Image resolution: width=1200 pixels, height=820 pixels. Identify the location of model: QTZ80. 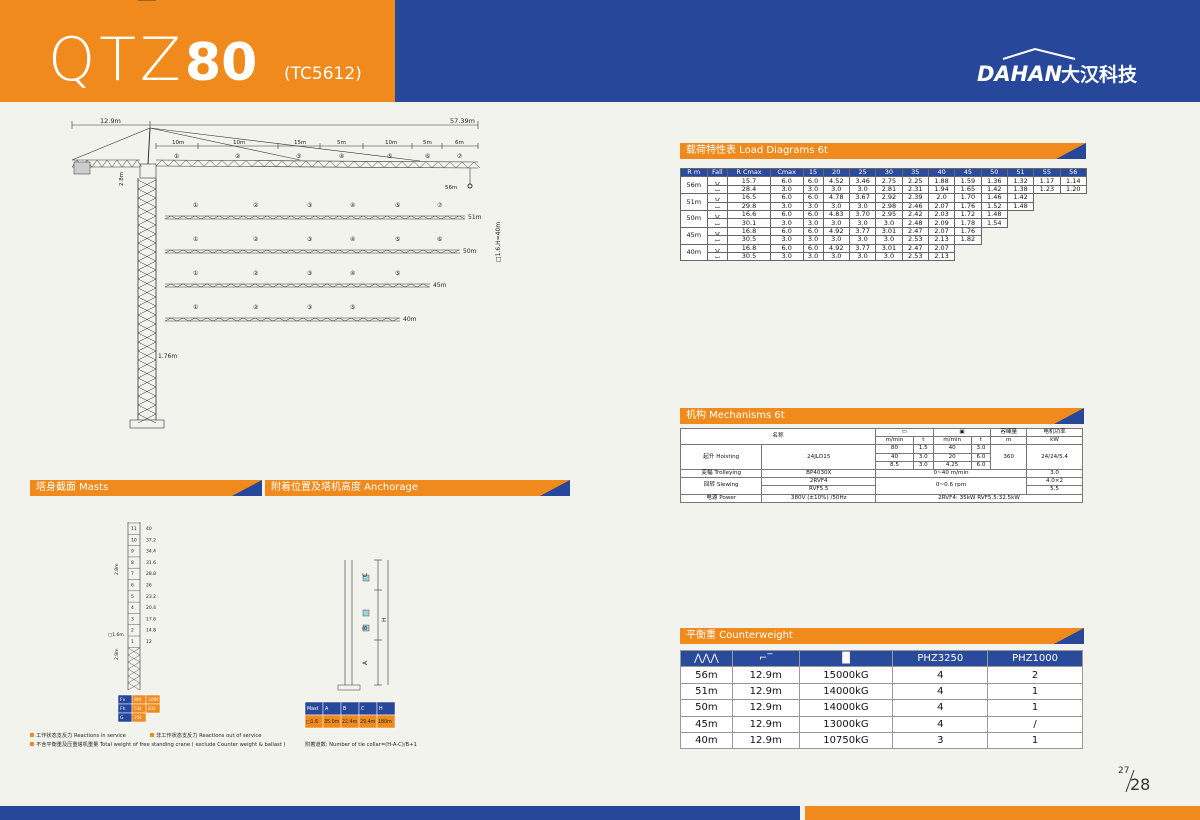
(152, 61).